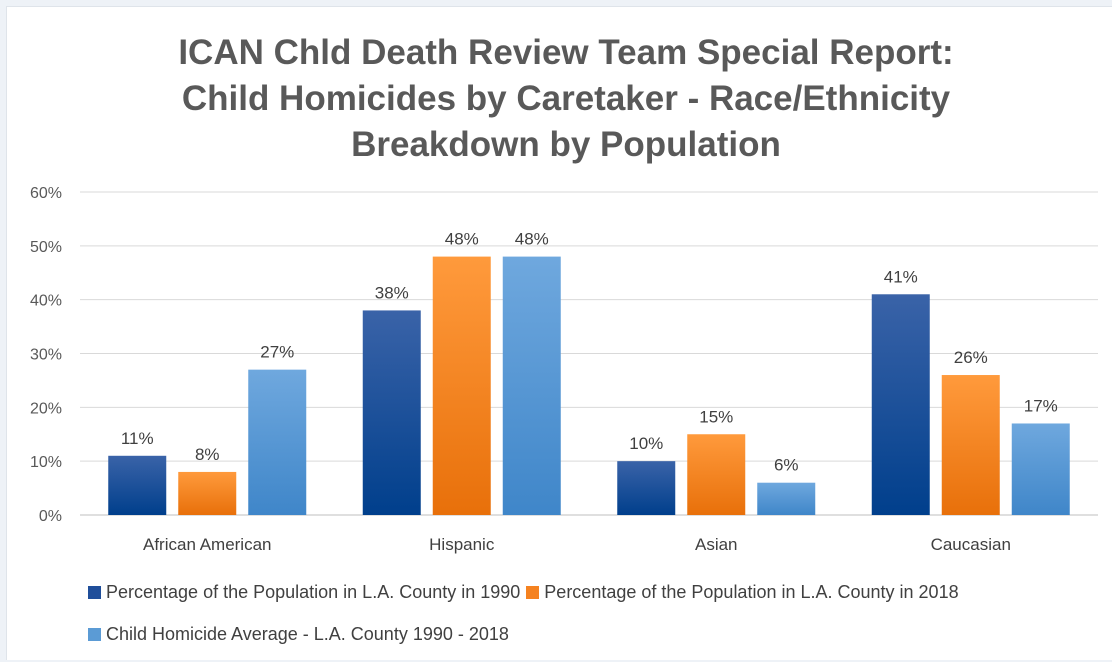  What do you see at coordinates (50, 516) in the screenshot?
I see `y-tick-label-0: 0%` at bounding box center [50, 516].